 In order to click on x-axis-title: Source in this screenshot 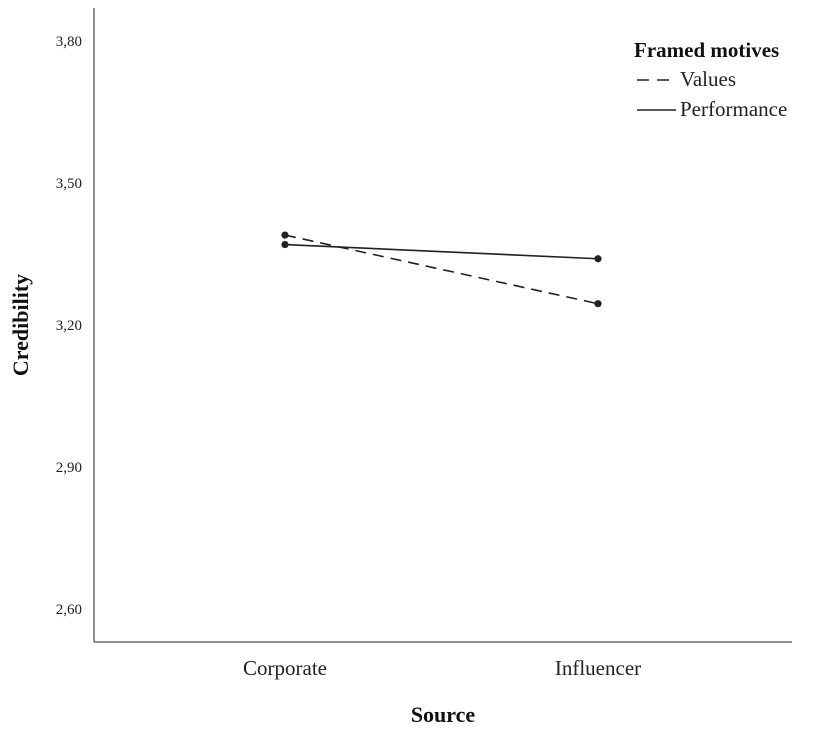, I will do `click(443, 714)`.